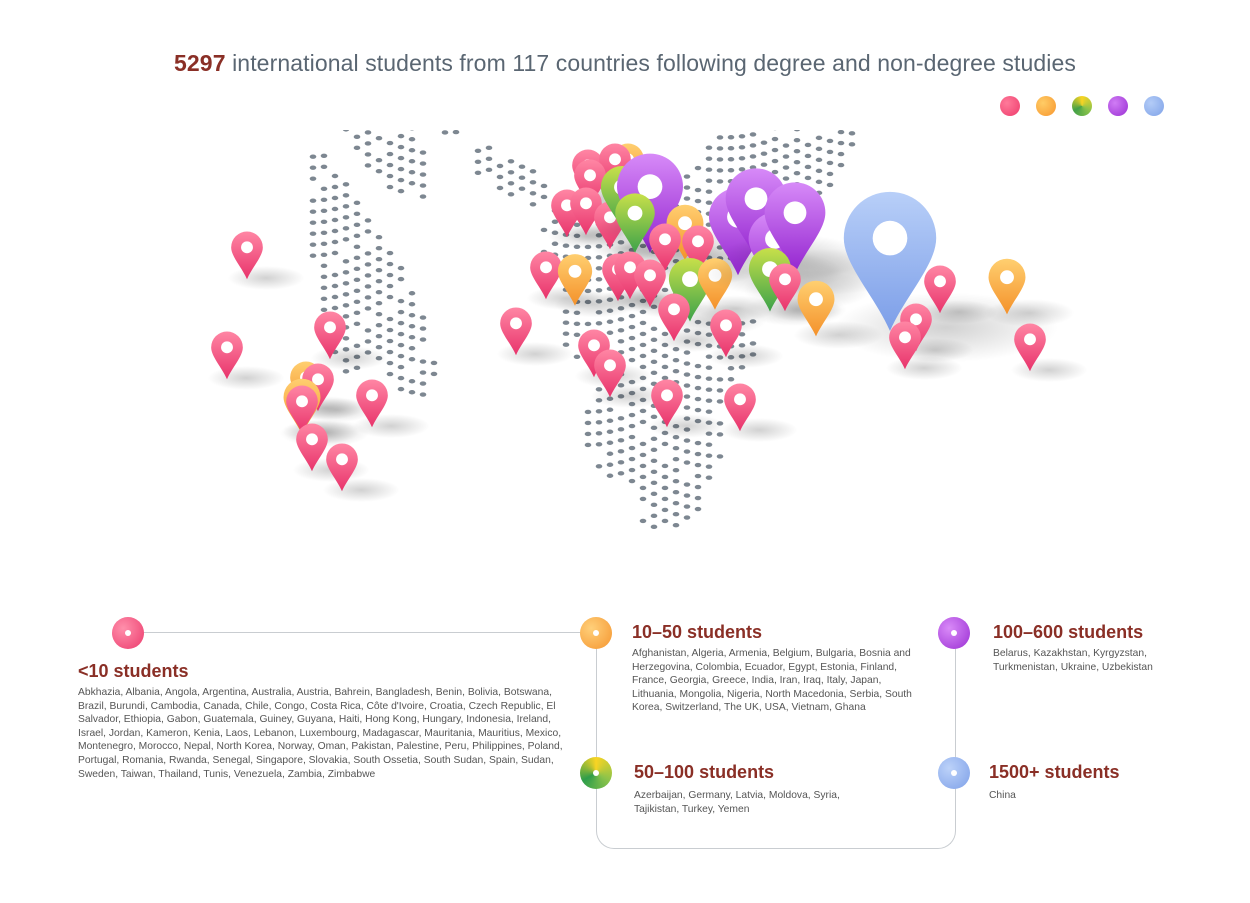  Describe the element at coordinates (1002, 795) in the screenshot. I see `category-list-1500: China` at that location.